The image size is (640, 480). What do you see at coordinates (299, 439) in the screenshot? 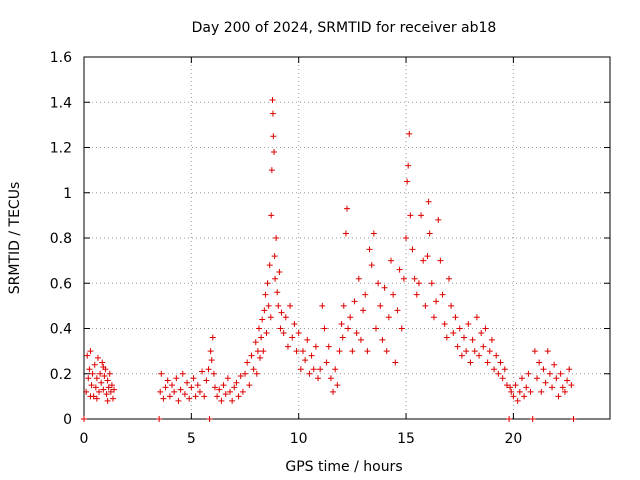
I see `x-tick-label: 10` at bounding box center [299, 439].